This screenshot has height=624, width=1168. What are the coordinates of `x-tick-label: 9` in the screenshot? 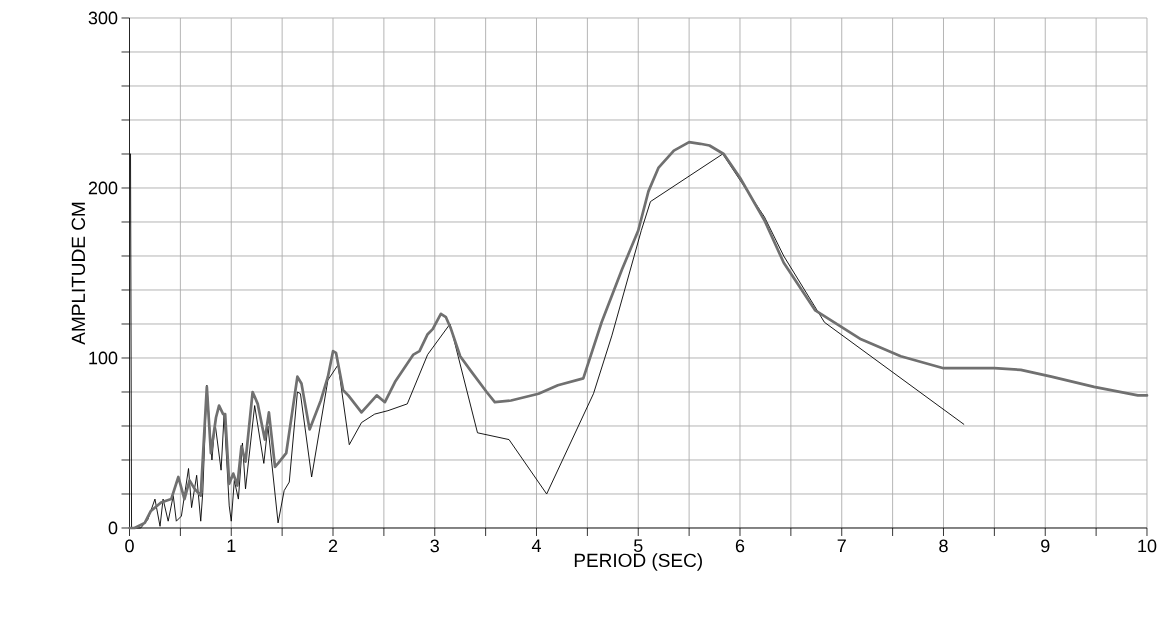 It's located at (1045, 546).